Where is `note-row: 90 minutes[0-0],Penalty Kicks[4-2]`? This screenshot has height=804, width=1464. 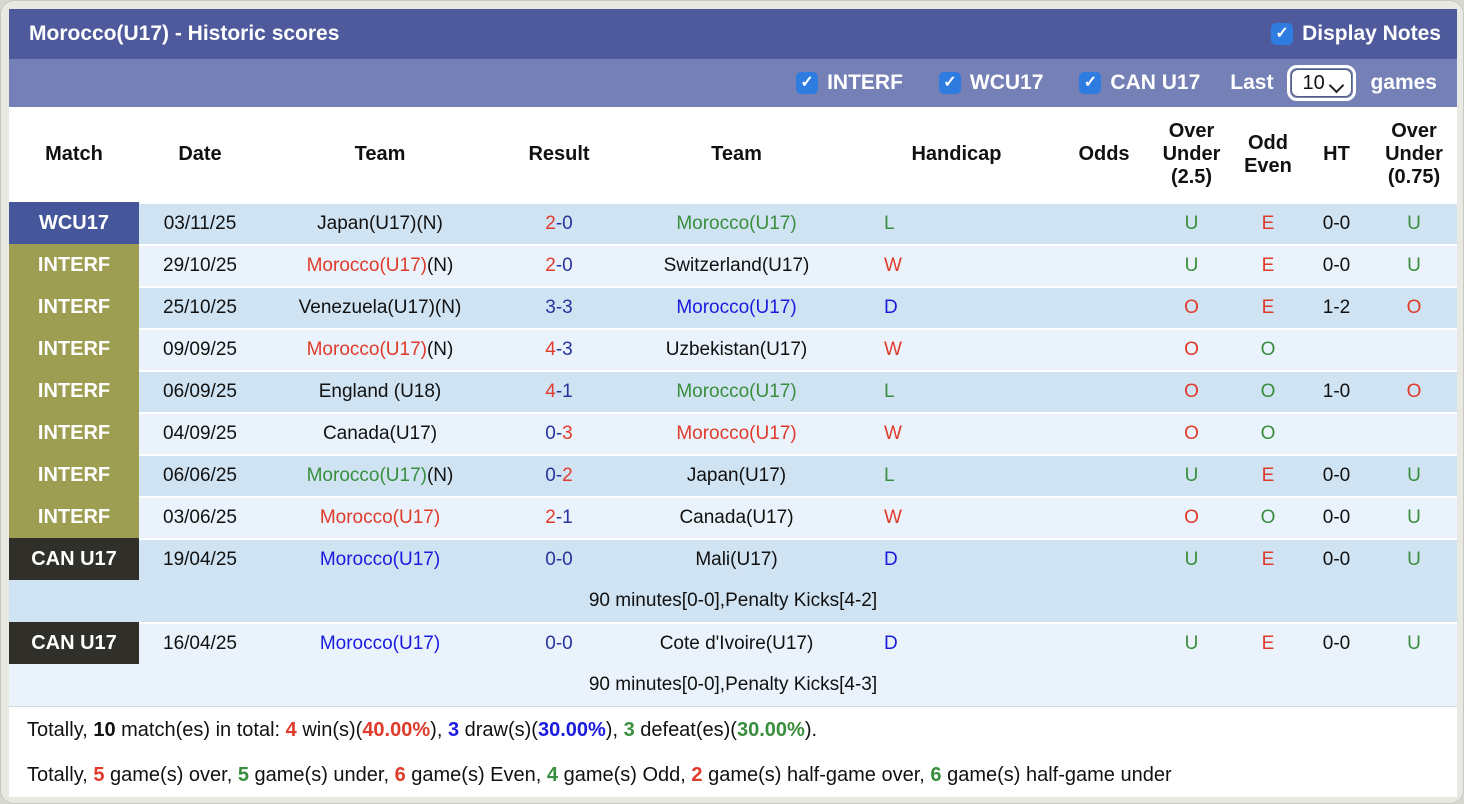
note-row: 90 minutes[0-0],Penalty Kicks[4-2] is located at coordinates (733, 601).